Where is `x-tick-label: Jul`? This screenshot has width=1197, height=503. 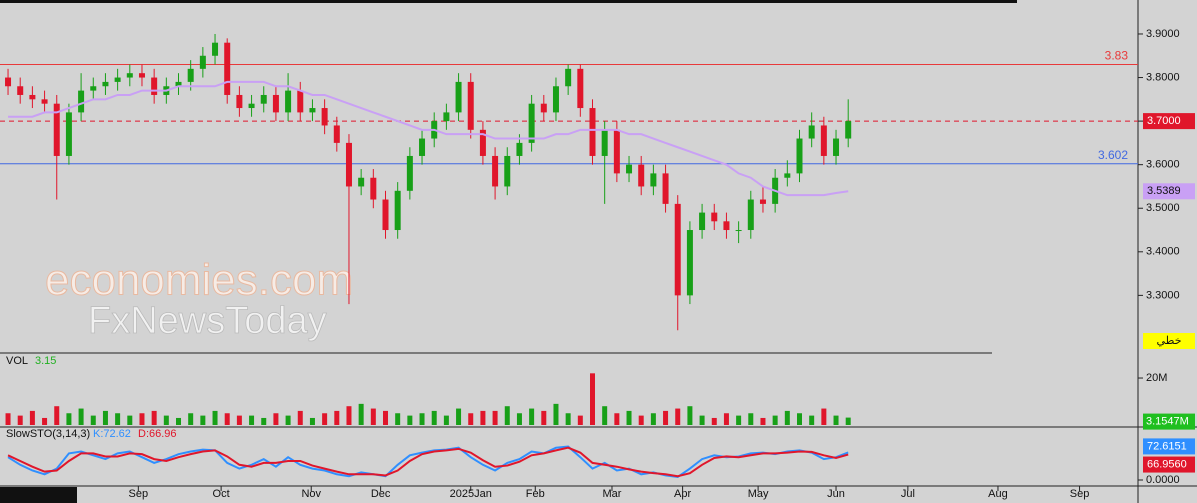 x-tick-label: Jul is located at coordinates (908, 494).